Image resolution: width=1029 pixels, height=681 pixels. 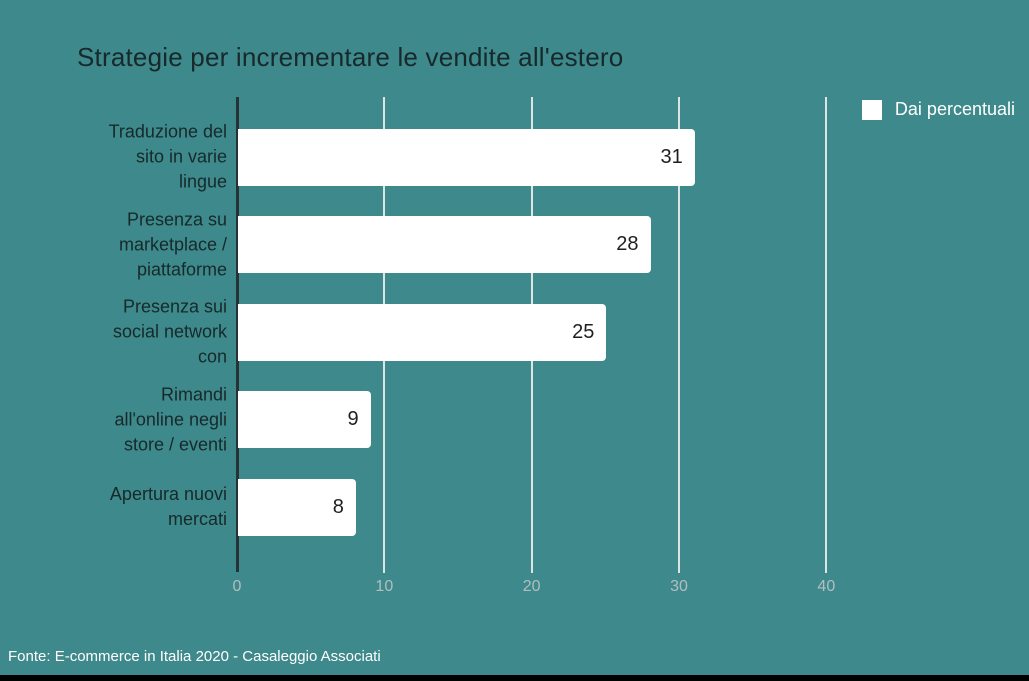 What do you see at coordinates (167, 156) in the screenshot?
I see `category-label: Traduzione del sito in varie lingue` at bounding box center [167, 156].